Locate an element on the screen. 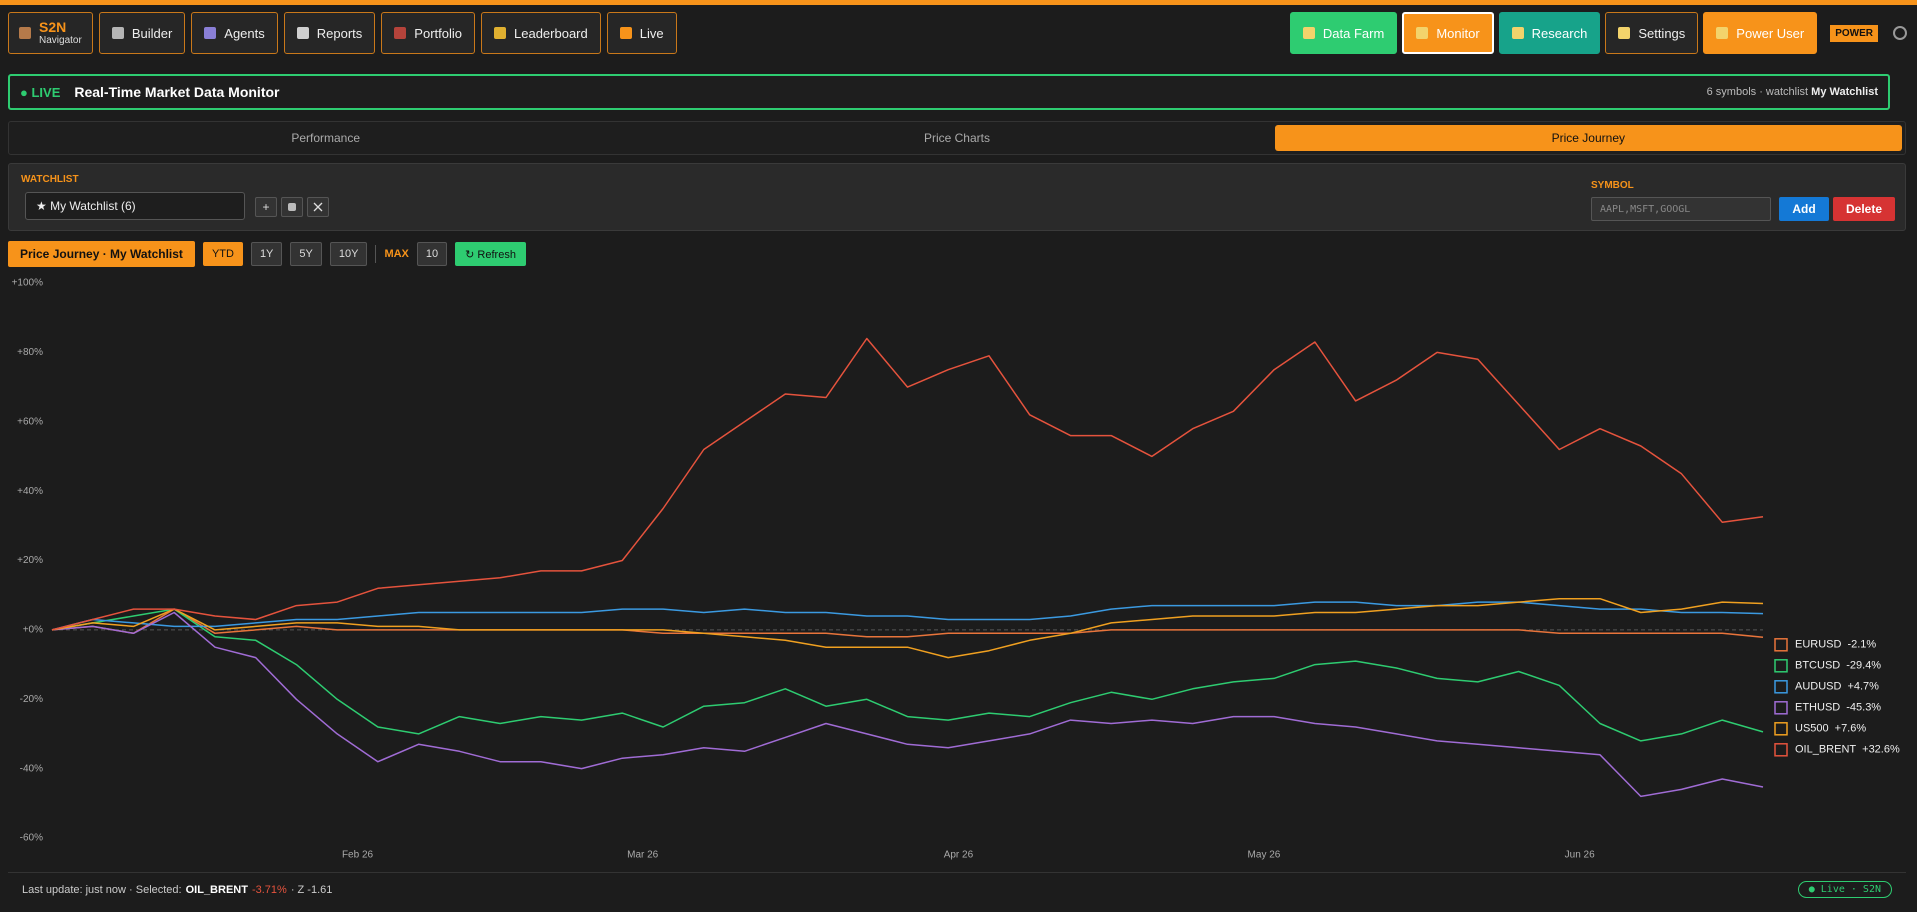 The image size is (1917, 912). nav-button: Builder is located at coordinates (142, 33).